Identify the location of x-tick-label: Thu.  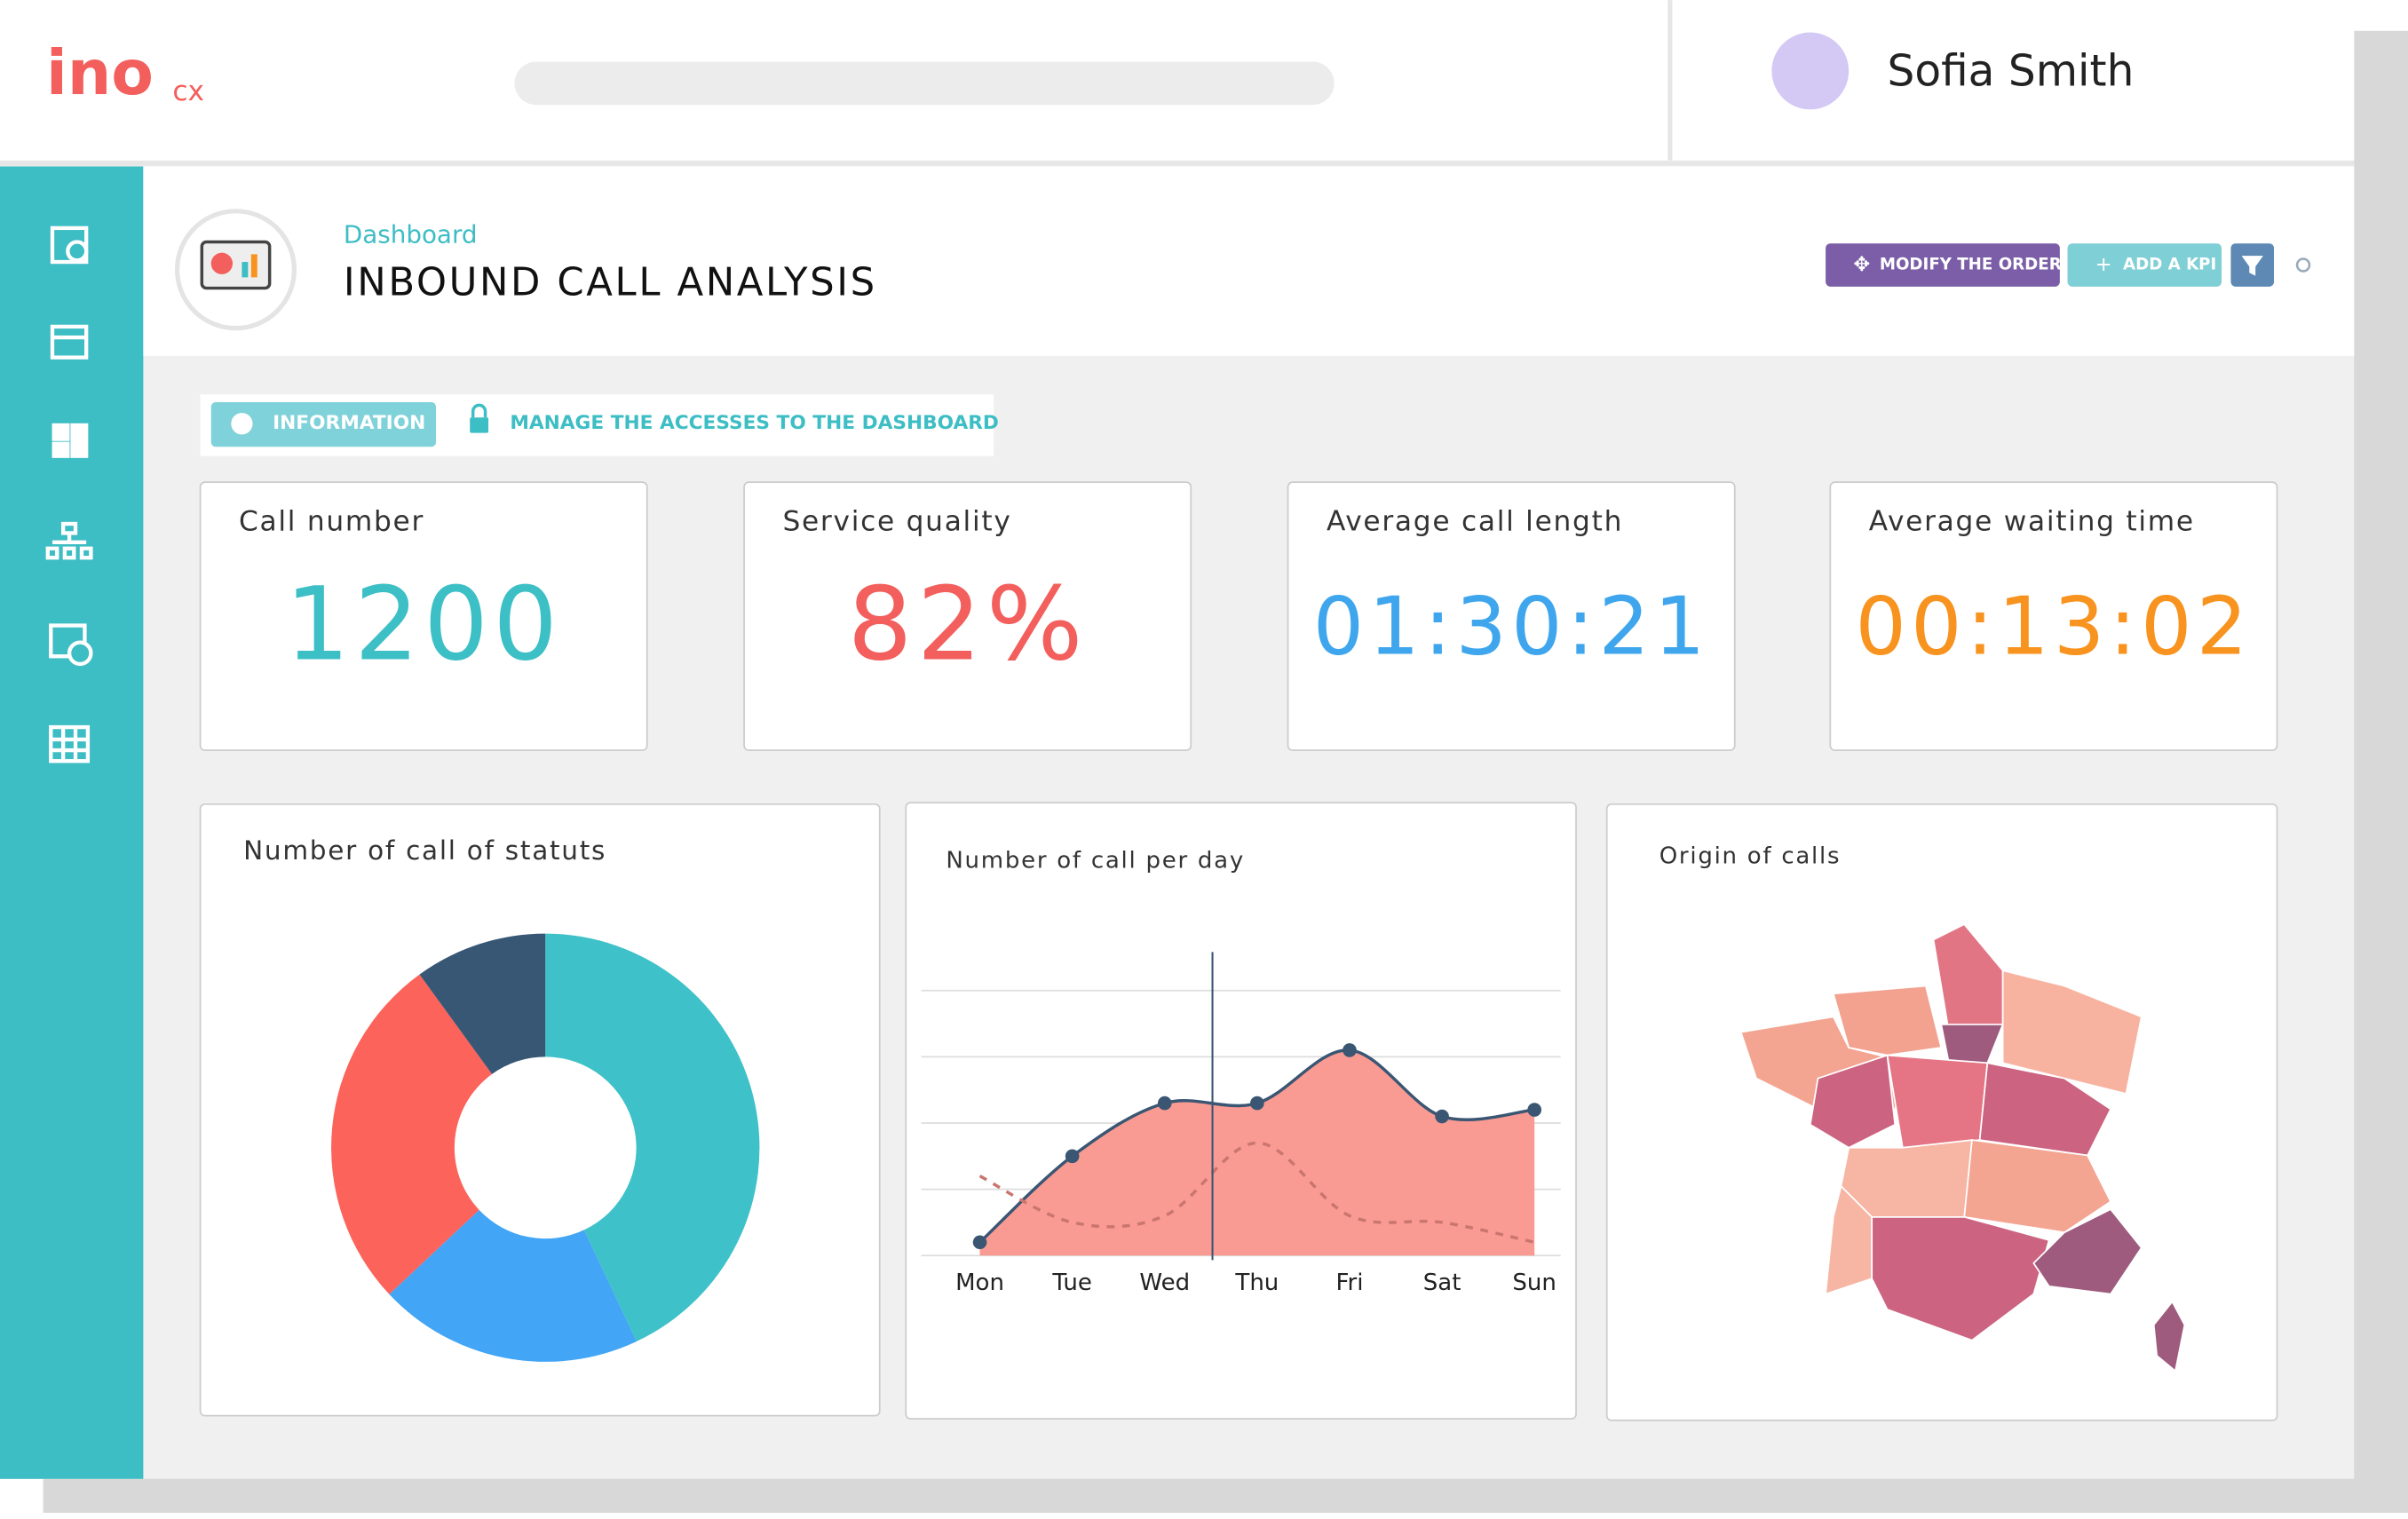
(1256, 1283).